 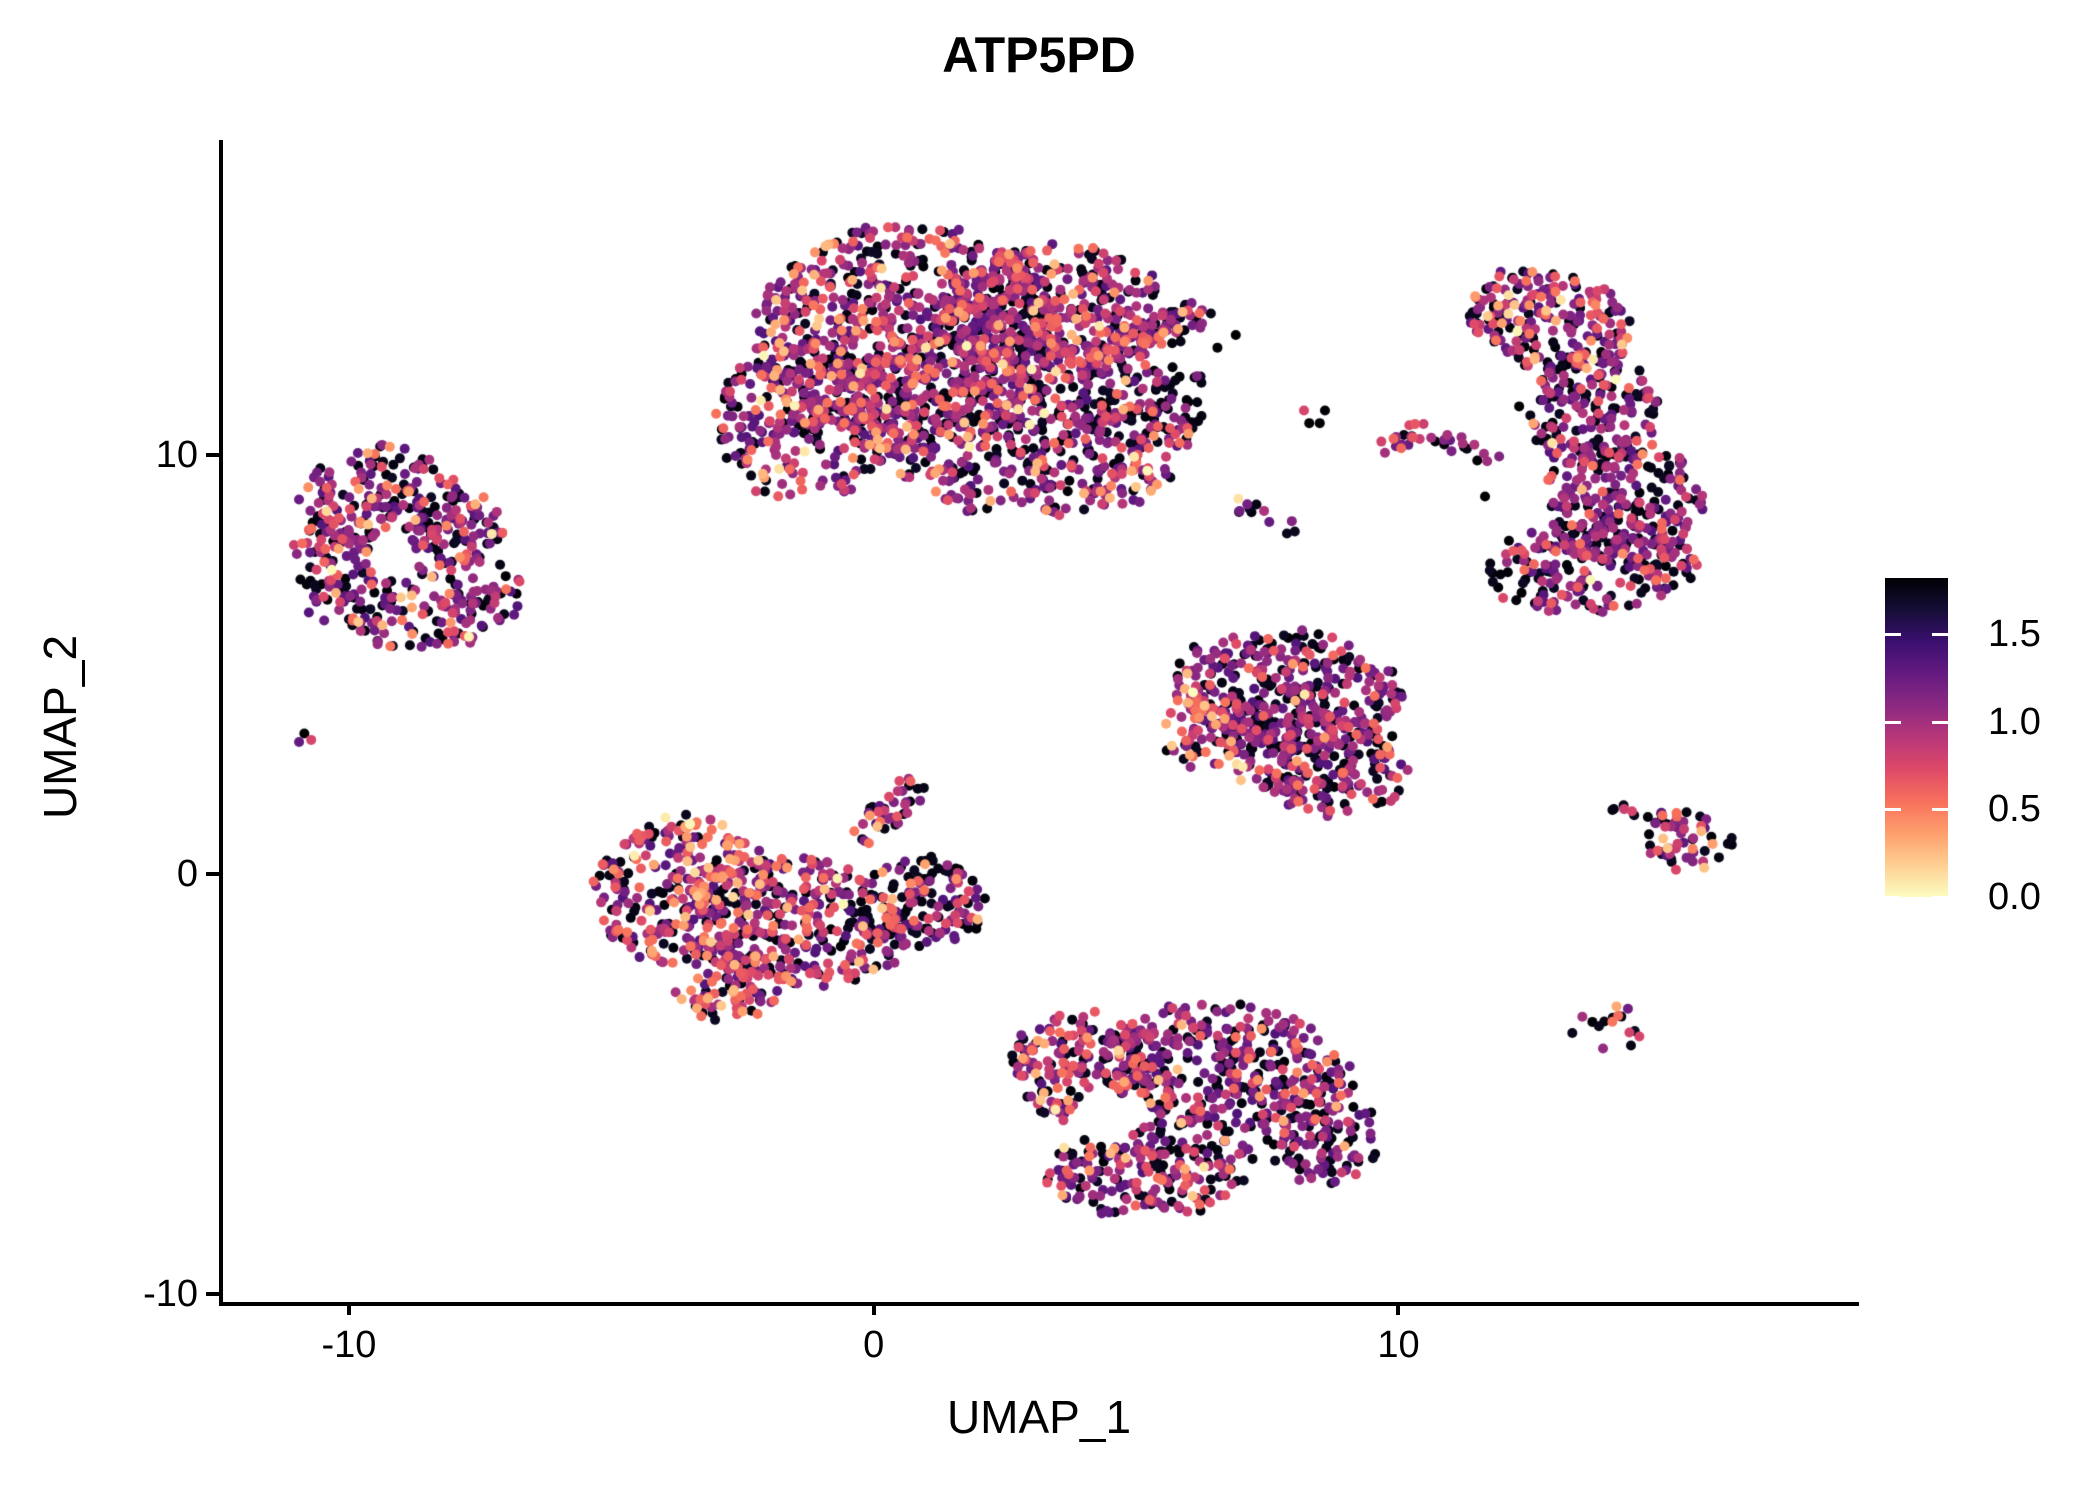 What do you see at coordinates (2014, 721) in the screenshot?
I see `colorbar-tick-label: 1.0` at bounding box center [2014, 721].